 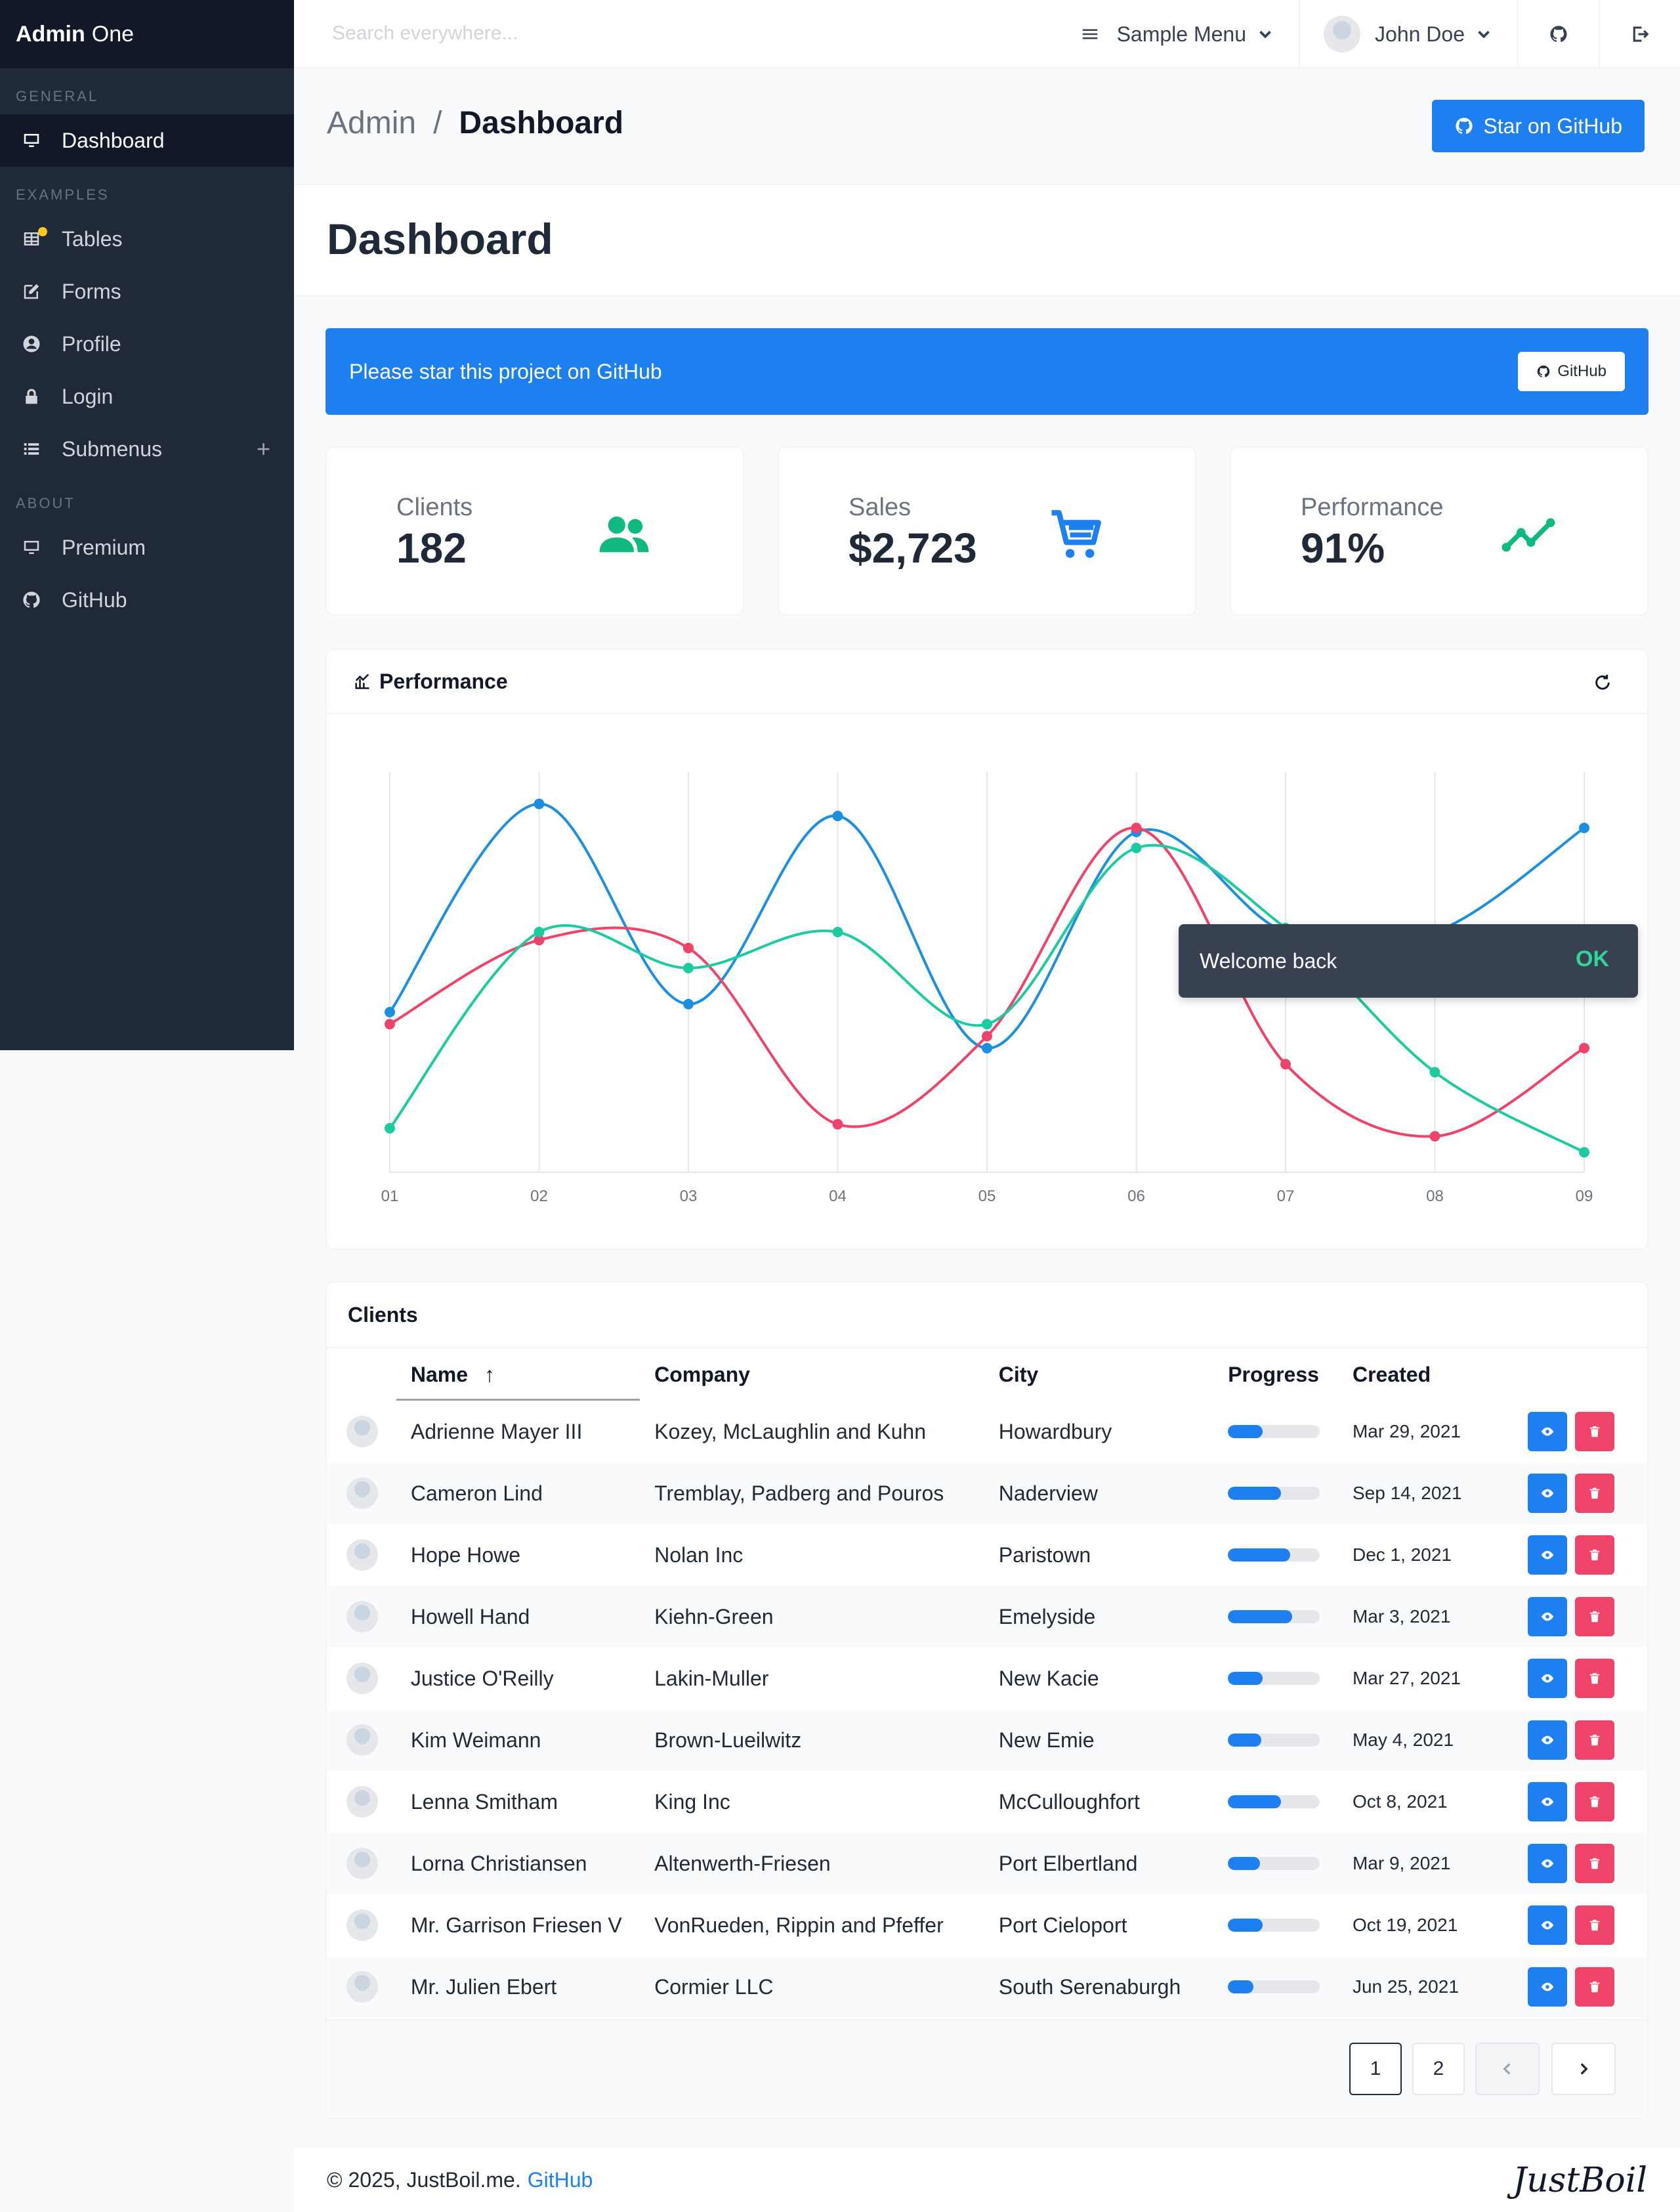 What do you see at coordinates (880, 508) in the screenshot?
I see `stat-label: Sales` at bounding box center [880, 508].